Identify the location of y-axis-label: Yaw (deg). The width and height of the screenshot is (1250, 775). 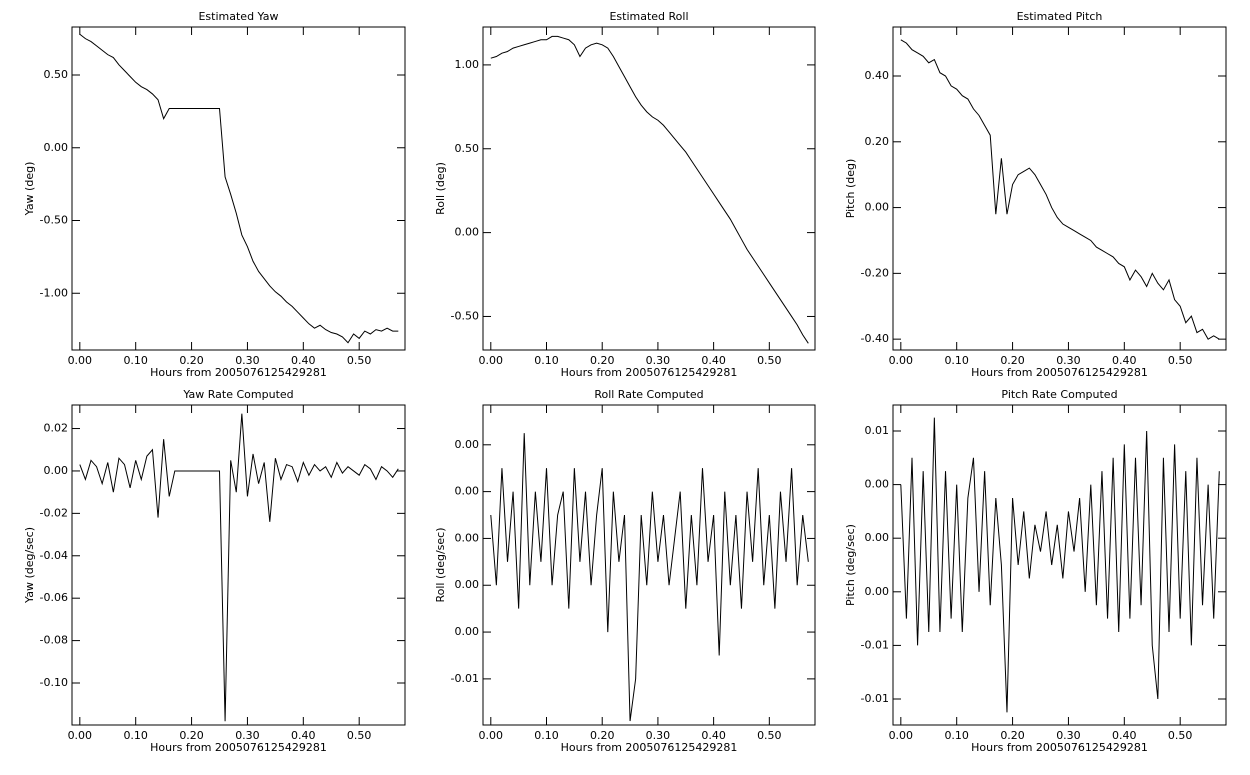
(29, 189).